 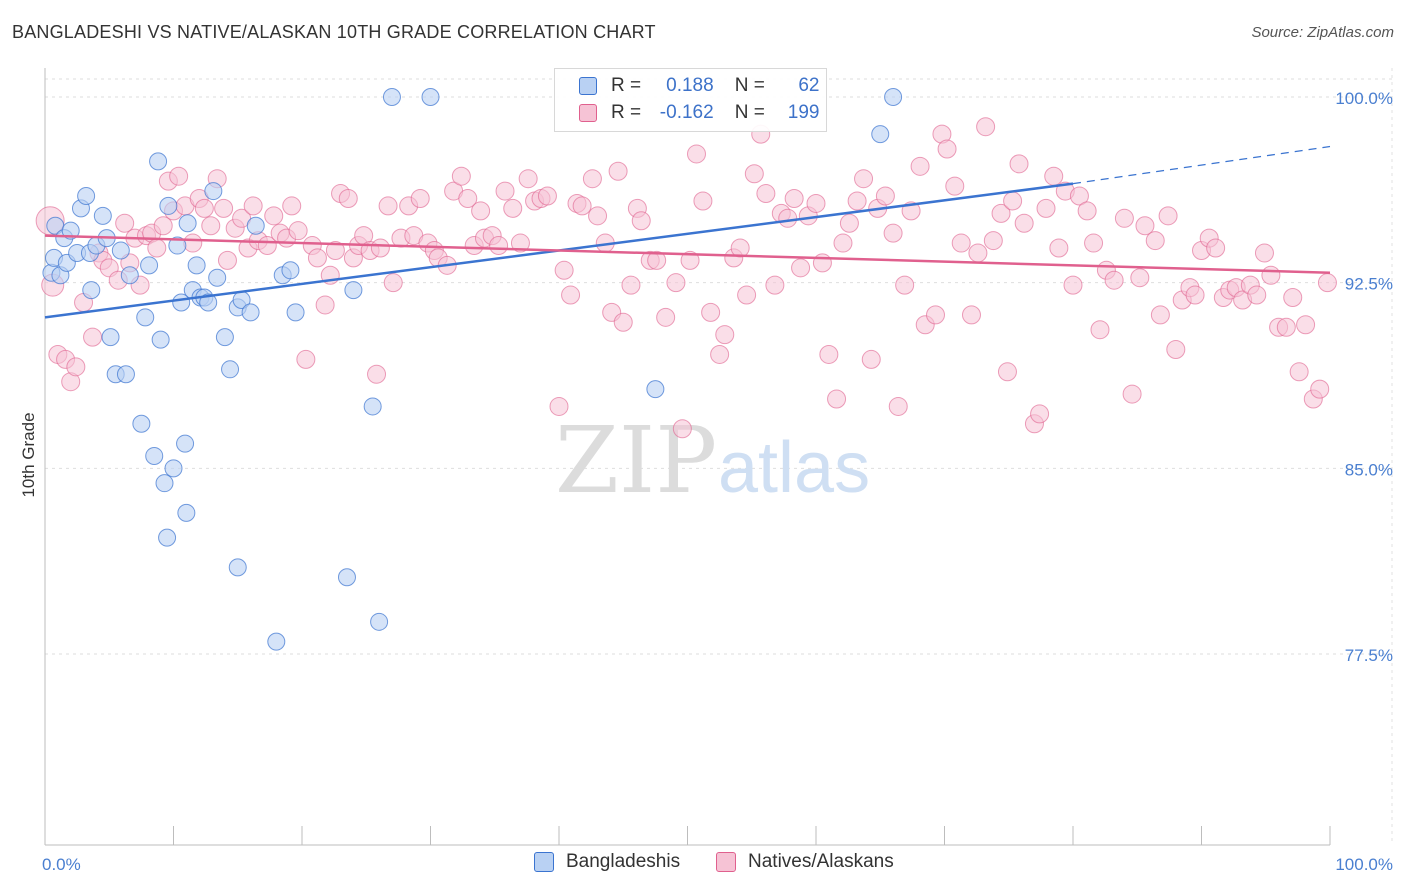 What do you see at coordinates (1369, 655) in the screenshot?
I see `y-tick-label: 77.5%` at bounding box center [1369, 655].